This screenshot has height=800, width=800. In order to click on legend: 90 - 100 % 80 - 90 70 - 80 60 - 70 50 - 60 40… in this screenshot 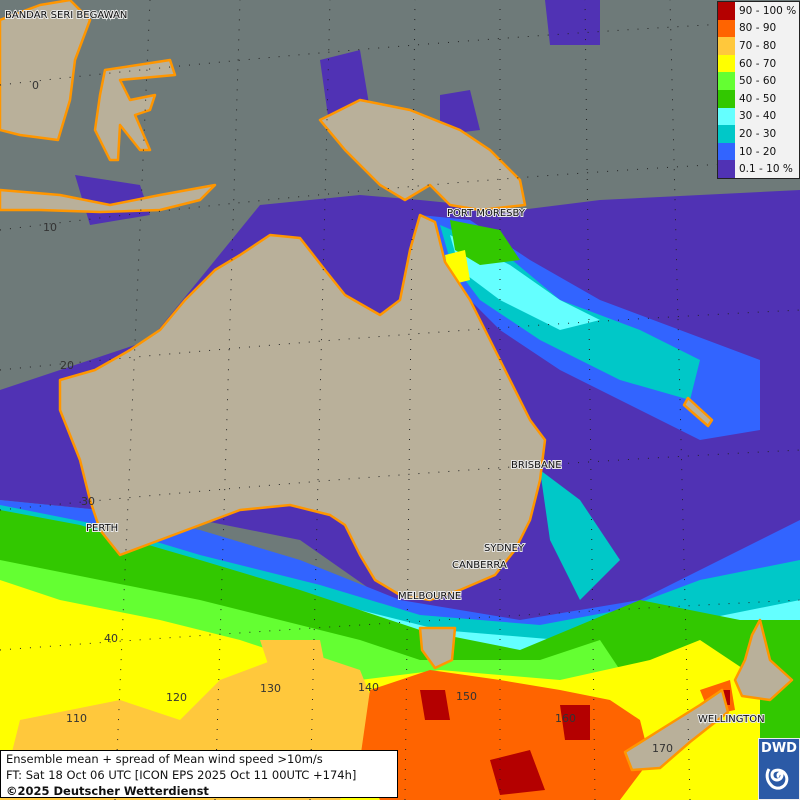, I will do `click(758, 90)`.